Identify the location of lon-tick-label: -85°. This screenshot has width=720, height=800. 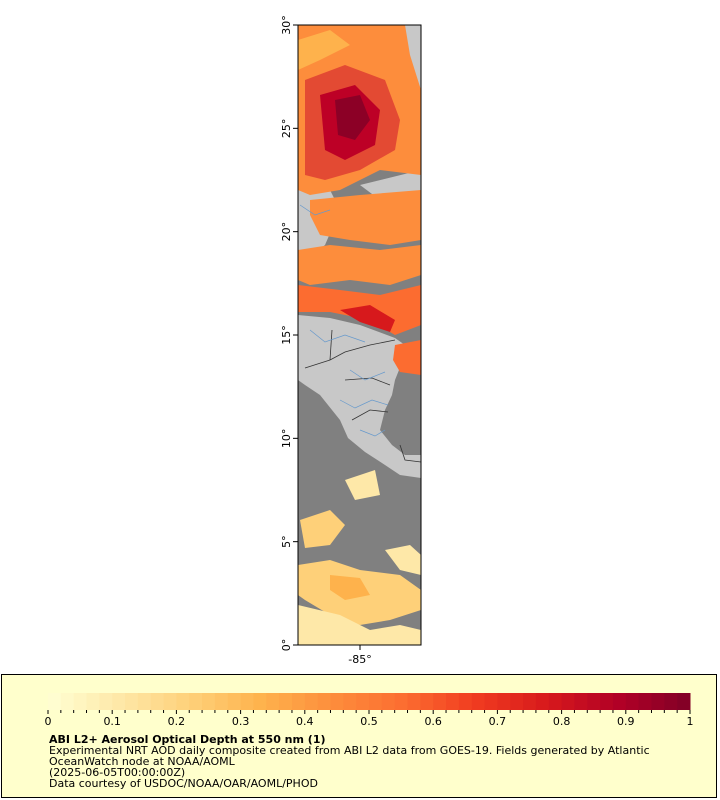
(359, 659).